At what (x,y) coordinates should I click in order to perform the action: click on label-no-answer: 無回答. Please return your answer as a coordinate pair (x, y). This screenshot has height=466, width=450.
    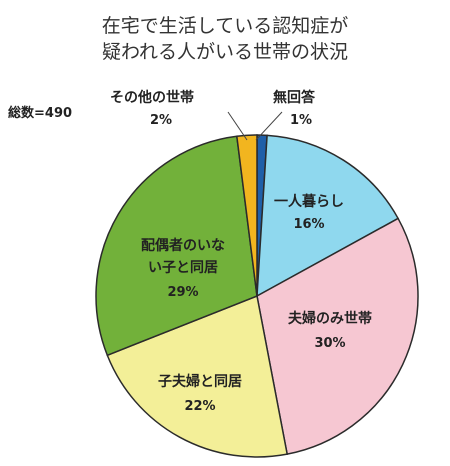
    Looking at the image, I should click on (294, 97).